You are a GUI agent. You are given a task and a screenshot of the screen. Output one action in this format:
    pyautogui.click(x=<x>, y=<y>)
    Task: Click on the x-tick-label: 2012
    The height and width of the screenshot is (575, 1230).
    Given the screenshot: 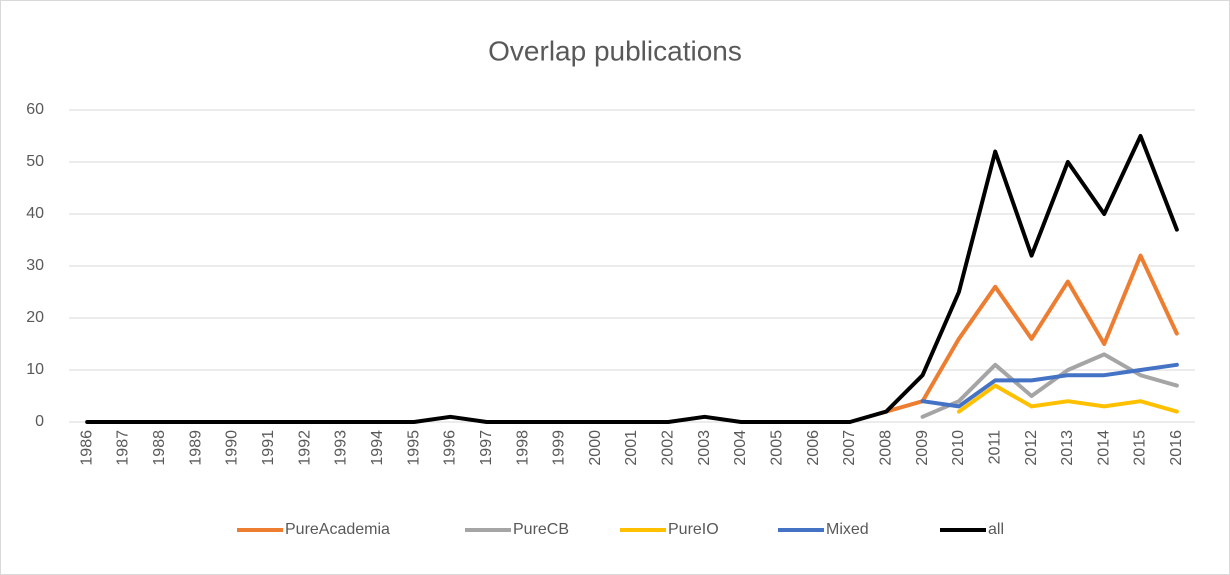 What is the action you would take?
    pyautogui.click(x=1031, y=448)
    